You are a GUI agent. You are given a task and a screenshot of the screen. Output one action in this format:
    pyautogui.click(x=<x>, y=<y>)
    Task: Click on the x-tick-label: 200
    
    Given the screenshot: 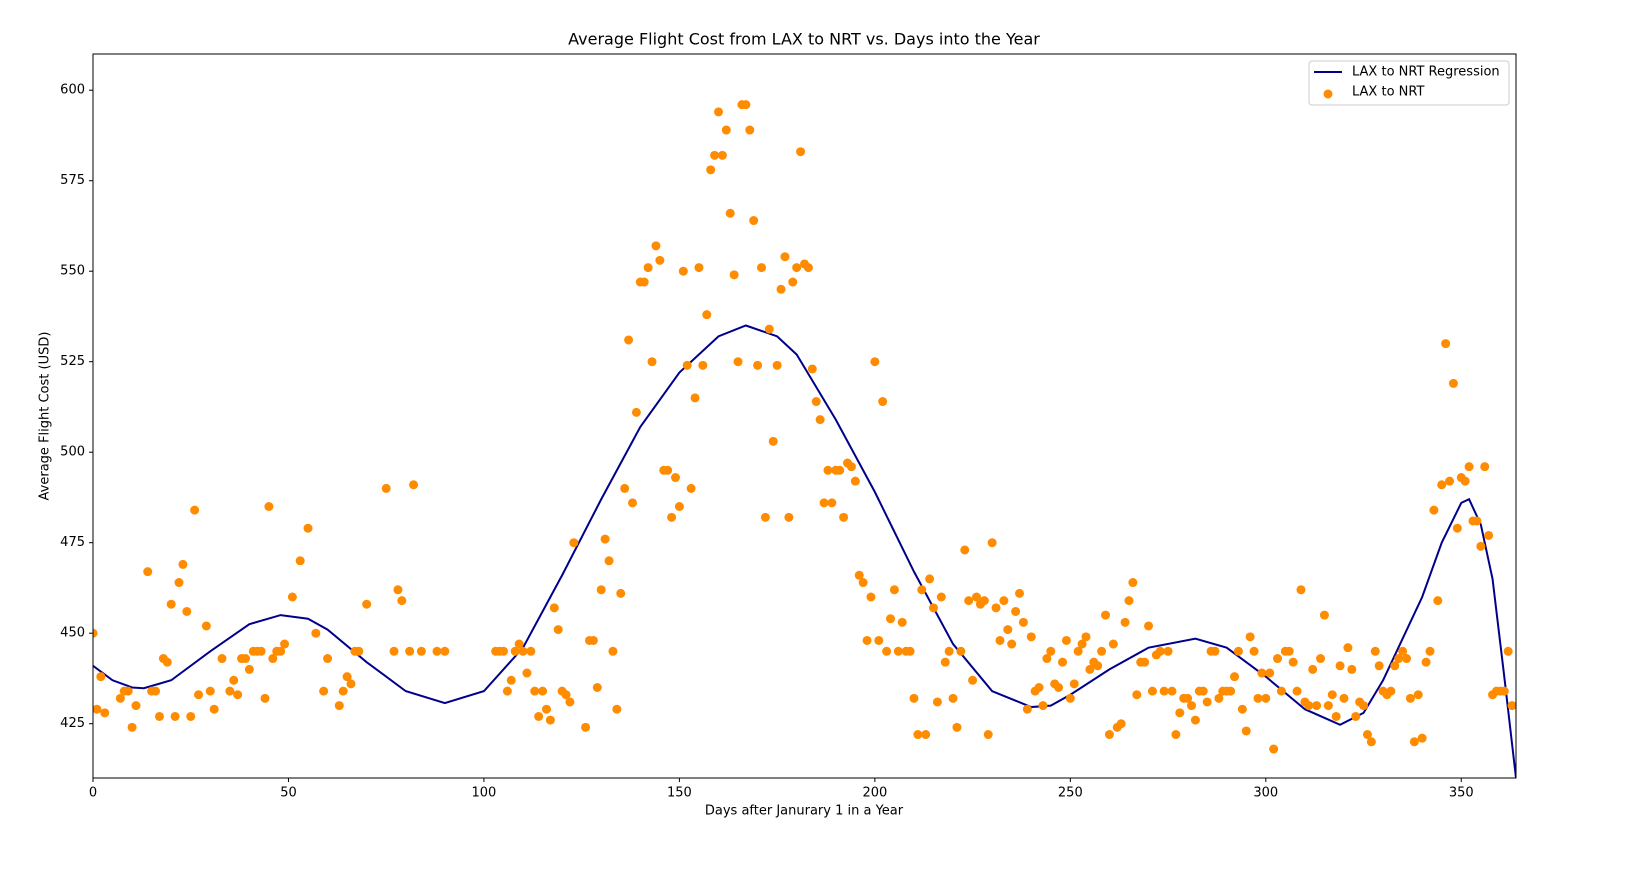 What is the action you would take?
    pyautogui.click(x=874, y=793)
    